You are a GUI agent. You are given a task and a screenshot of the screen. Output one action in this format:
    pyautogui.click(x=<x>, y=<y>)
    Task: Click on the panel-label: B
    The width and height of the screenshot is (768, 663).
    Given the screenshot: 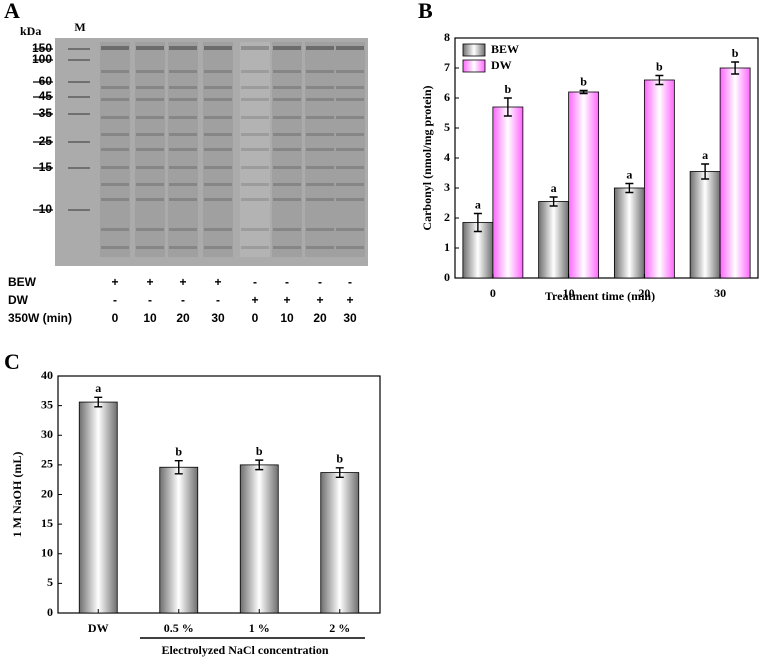 What is the action you would take?
    pyautogui.click(x=425, y=11)
    